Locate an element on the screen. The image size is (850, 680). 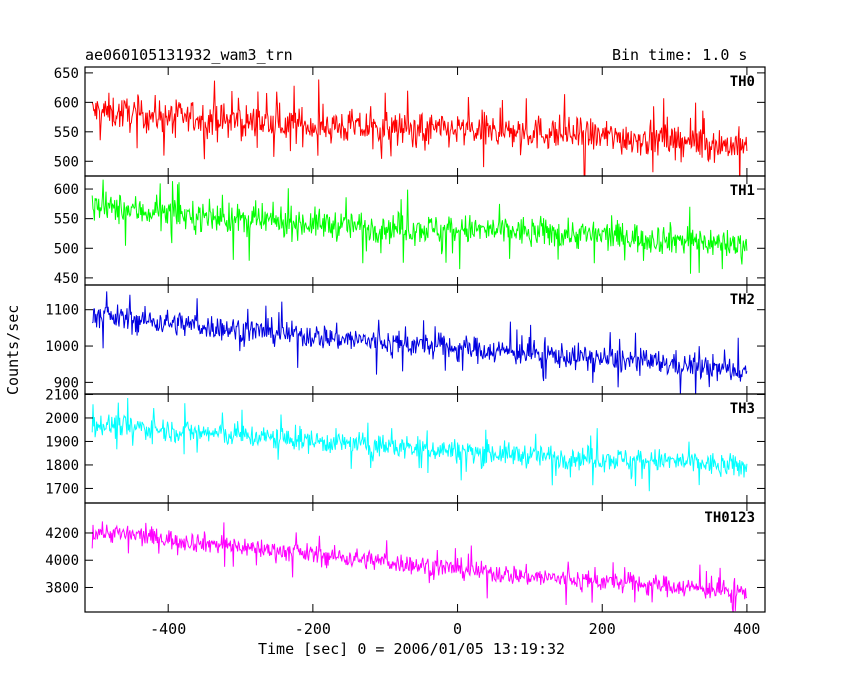
y-tick-label: 2000 is located at coordinates (62, 419).